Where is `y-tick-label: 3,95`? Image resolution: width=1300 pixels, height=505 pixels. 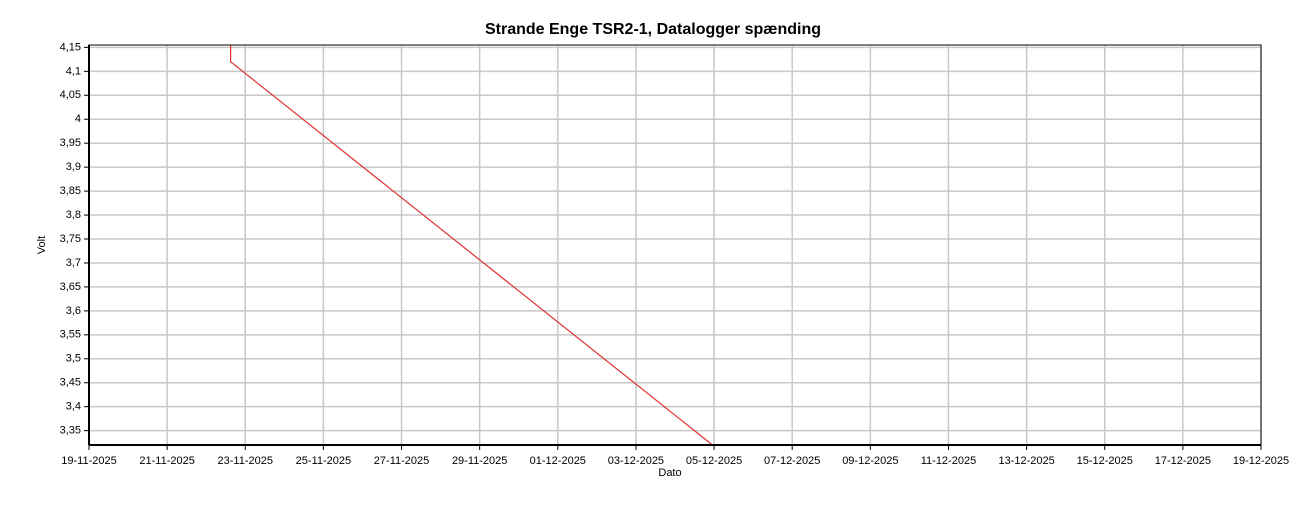 y-tick-label: 3,95 is located at coordinates (70, 143).